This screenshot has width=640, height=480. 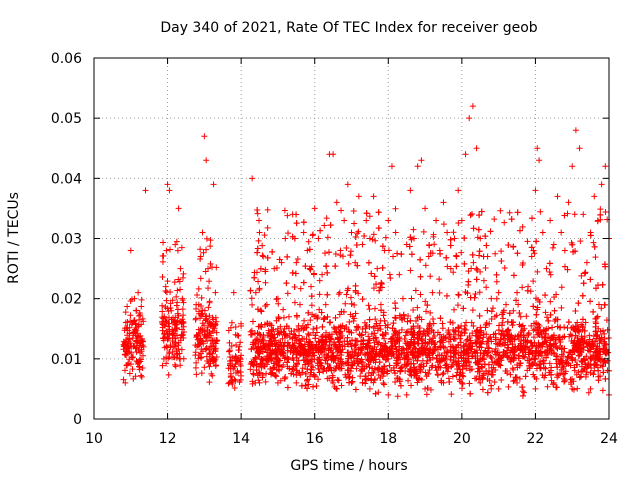 I want to click on y-tick-label: 0, so click(x=77, y=420).